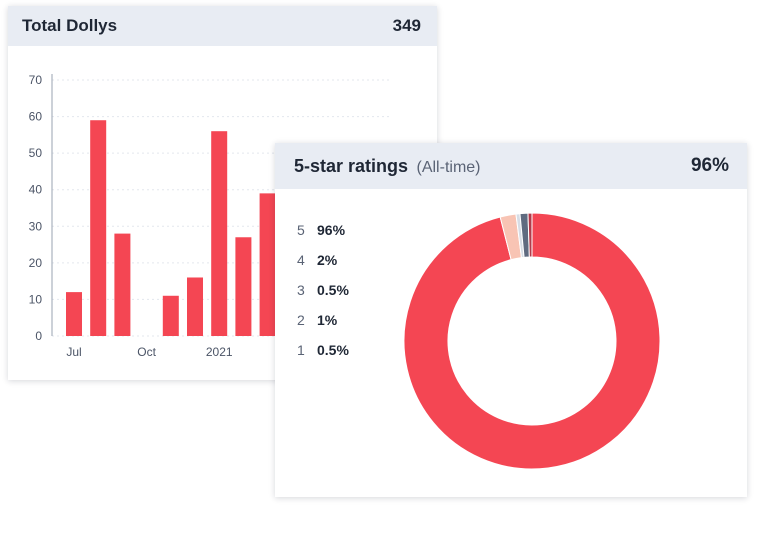 The width and height of the screenshot is (768, 537). What do you see at coordinates (267, 264) in the screenshot?
I see `bar-m9` at bounding box center [267, 264].